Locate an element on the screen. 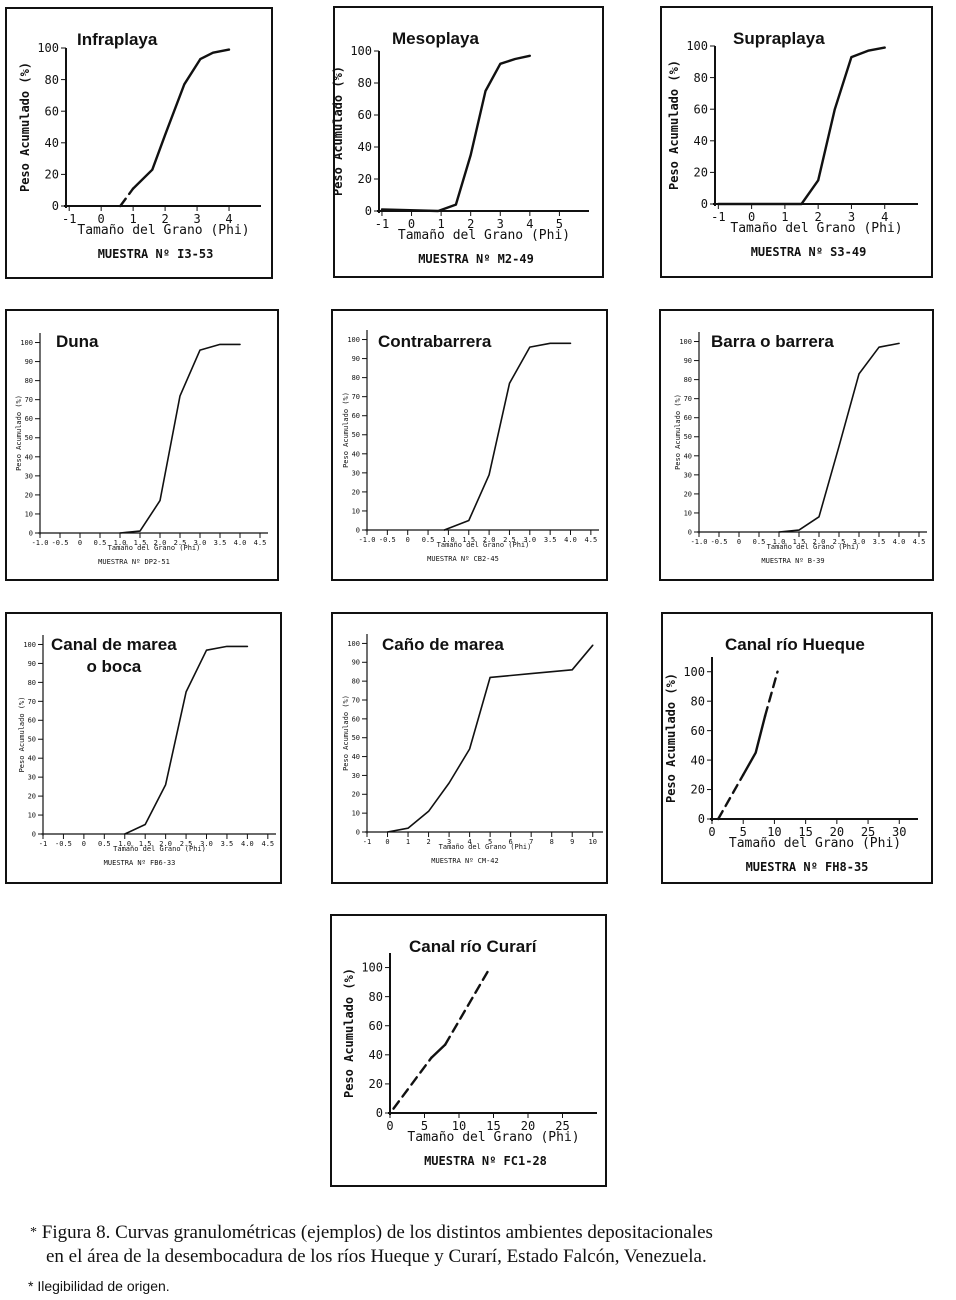  x-tick-label: 1 is located at coordinates (408, 842).